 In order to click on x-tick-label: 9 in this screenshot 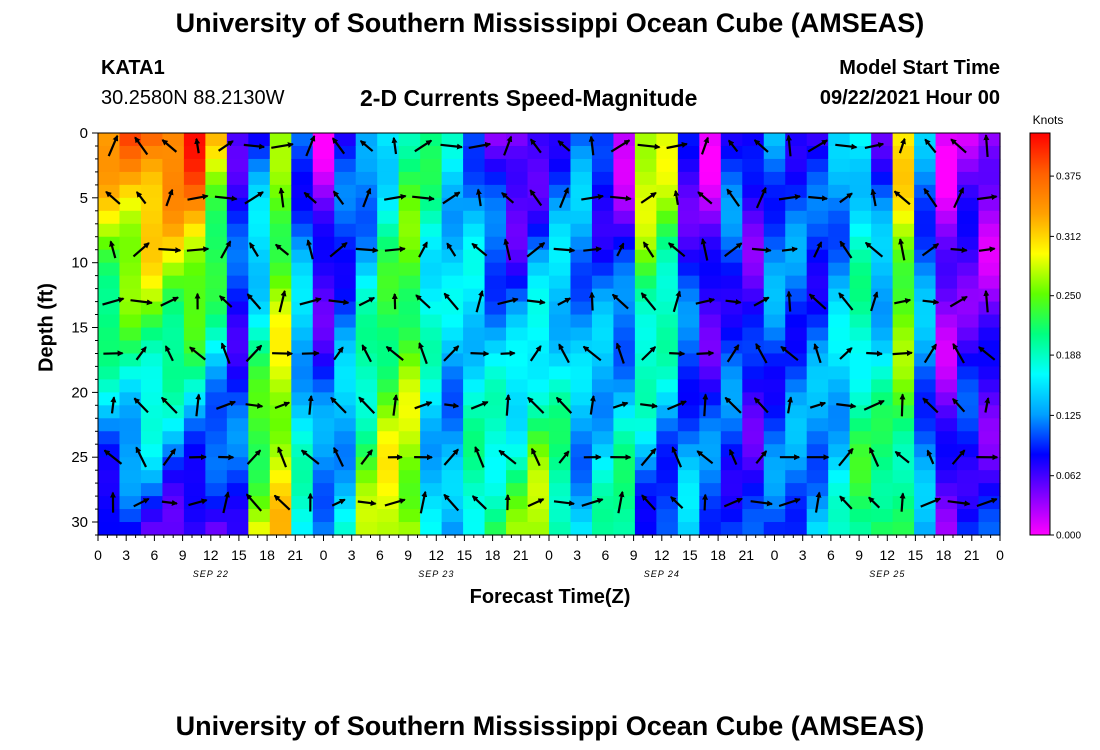, I will do `click(183, 555)`.